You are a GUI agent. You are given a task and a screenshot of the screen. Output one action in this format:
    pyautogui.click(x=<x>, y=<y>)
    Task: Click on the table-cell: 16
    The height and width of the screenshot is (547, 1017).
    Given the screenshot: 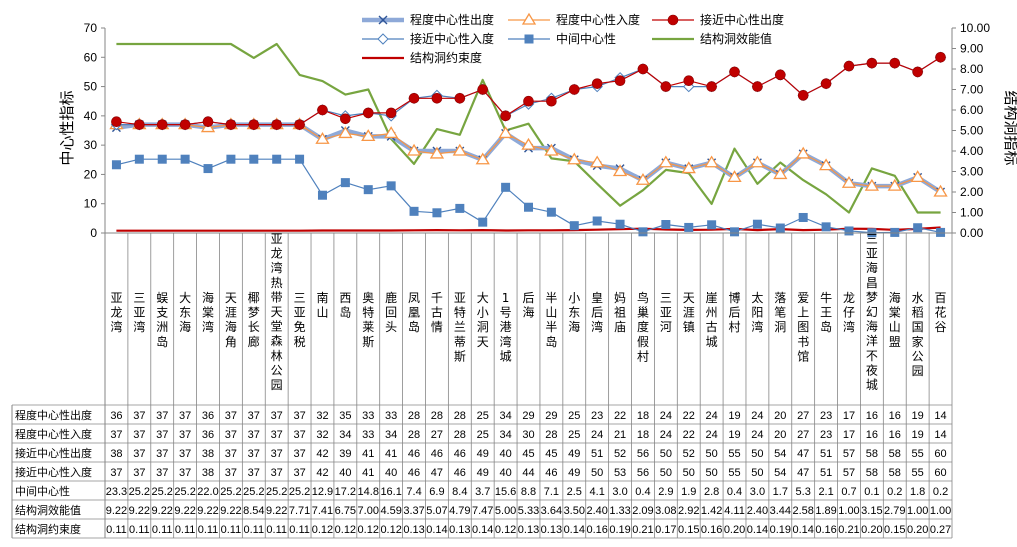 What is the action you would take?
    pyautogui.click(x=872, y=435)
    